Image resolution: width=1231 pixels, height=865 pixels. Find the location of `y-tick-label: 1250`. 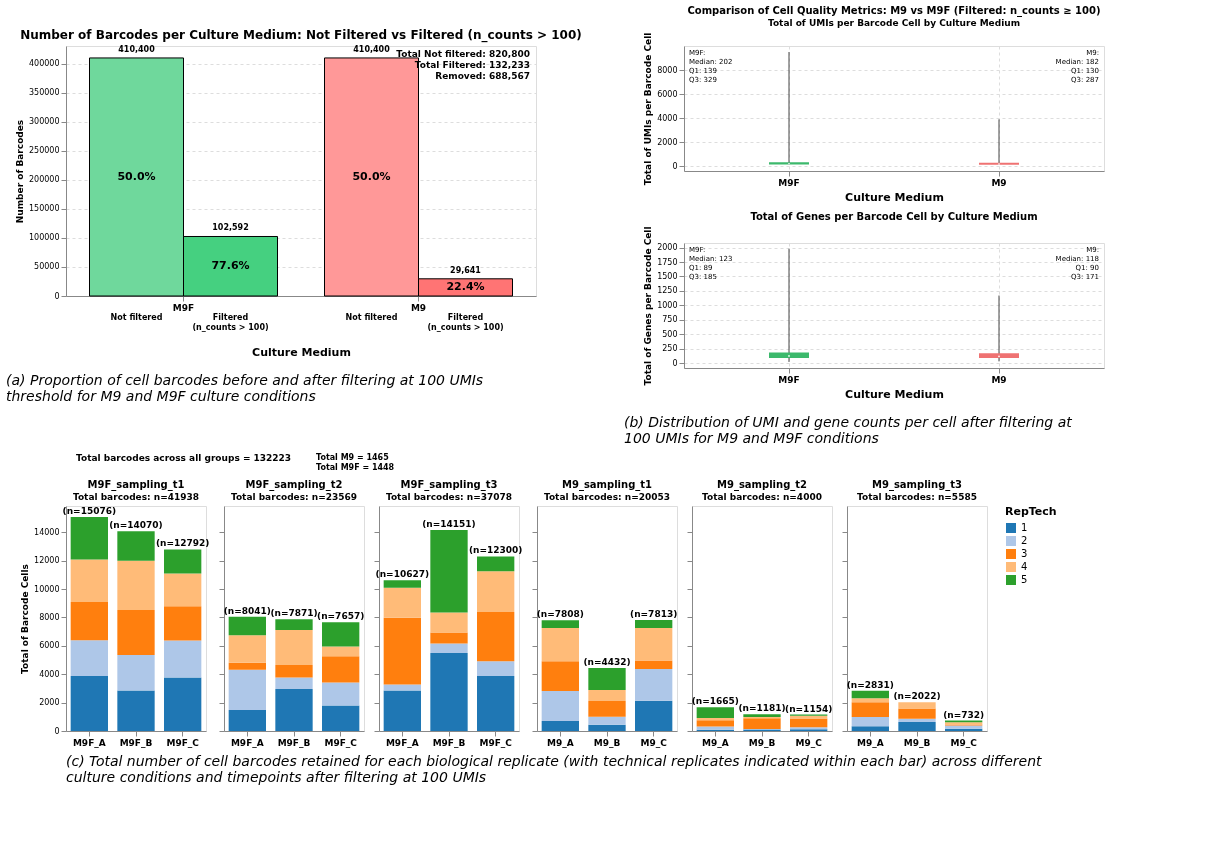

y-tick-label: 1250 is located at coordinates (667, 291).